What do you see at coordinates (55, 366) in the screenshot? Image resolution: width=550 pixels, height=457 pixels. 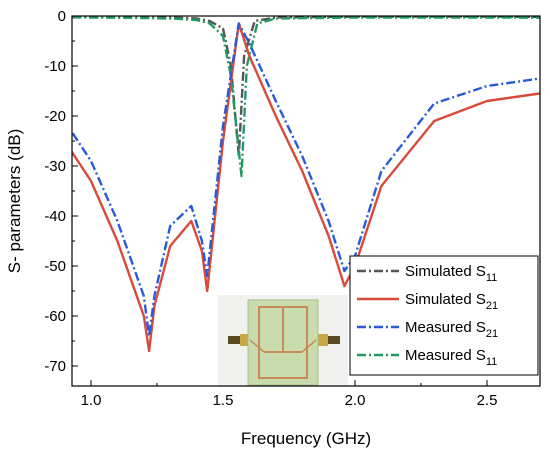 I see `y-tick-label: -70` at bounding box center [55, 366].